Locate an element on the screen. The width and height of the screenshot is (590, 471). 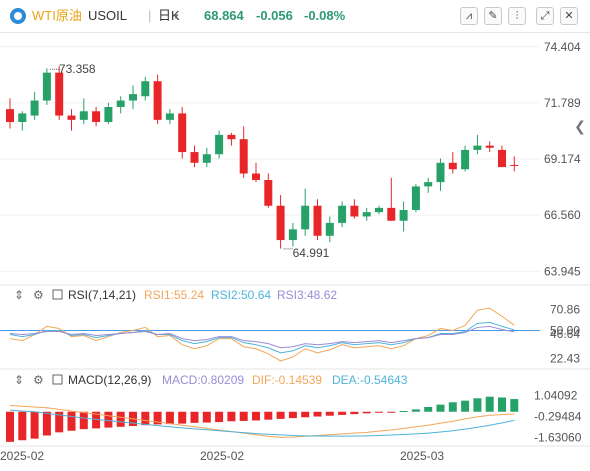
macd-legend-1: MACD:0.80209 is located at coordinates (203, 380).